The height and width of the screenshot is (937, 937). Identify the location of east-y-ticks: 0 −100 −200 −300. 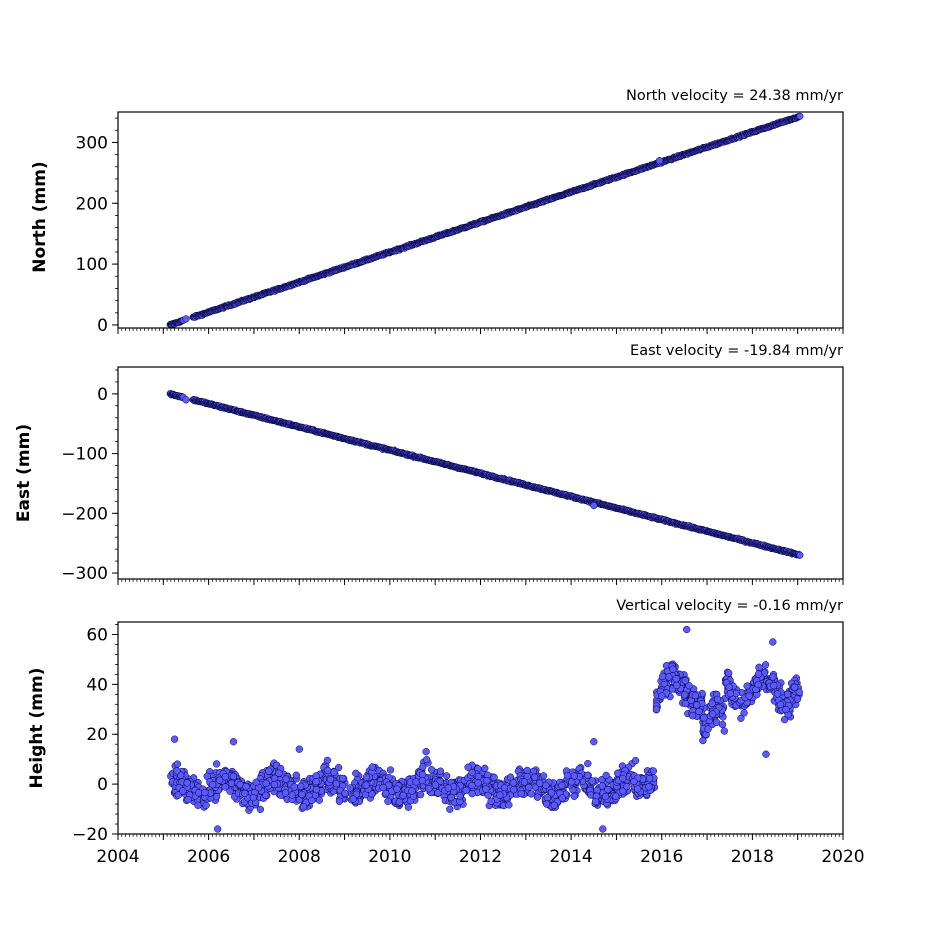
(89, 476).